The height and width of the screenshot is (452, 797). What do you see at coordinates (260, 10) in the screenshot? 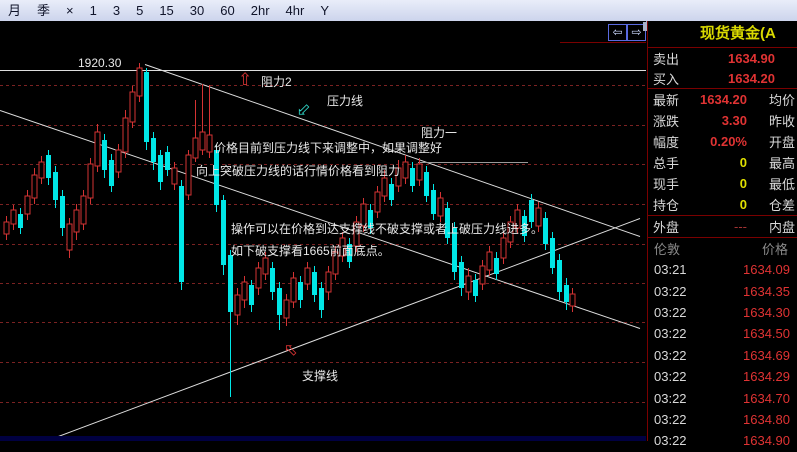
I see `toolbar-item-2hr: 2hr` at bounding box center [260, 10].